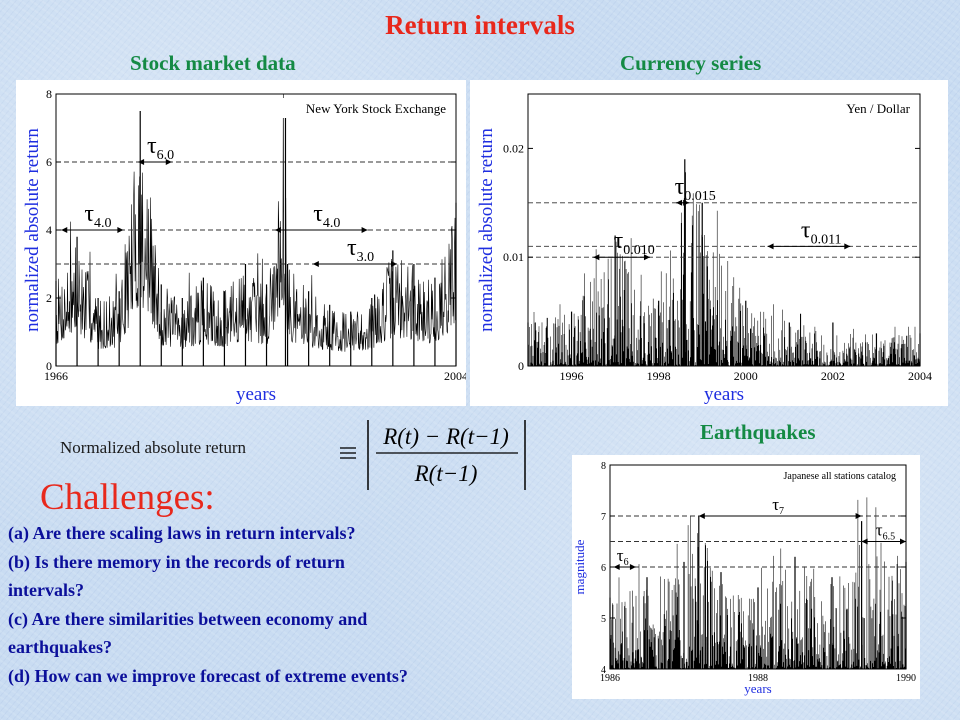 The image size is (960, 720). Describe the element at coordinates (376, 108) in the screenshot. I see `inset-label: New York Stock Exchange` at that location.